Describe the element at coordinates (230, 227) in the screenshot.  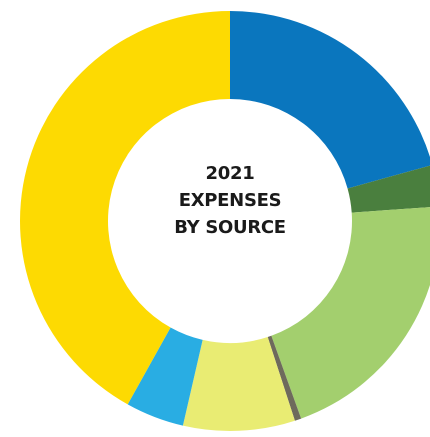
I see `chart-title-line-3: BY SOURCE` at that location.